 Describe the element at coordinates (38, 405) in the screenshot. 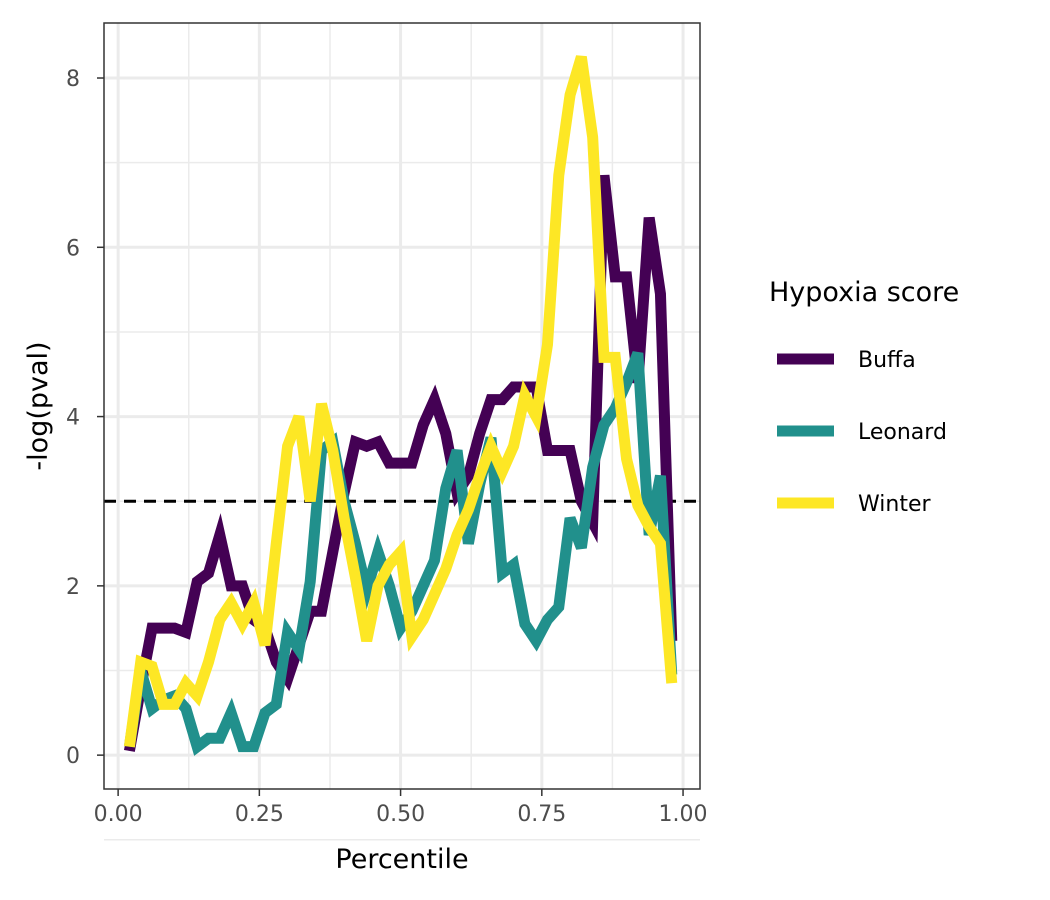

I see `y-axis-title: -log(pval)` at that location.